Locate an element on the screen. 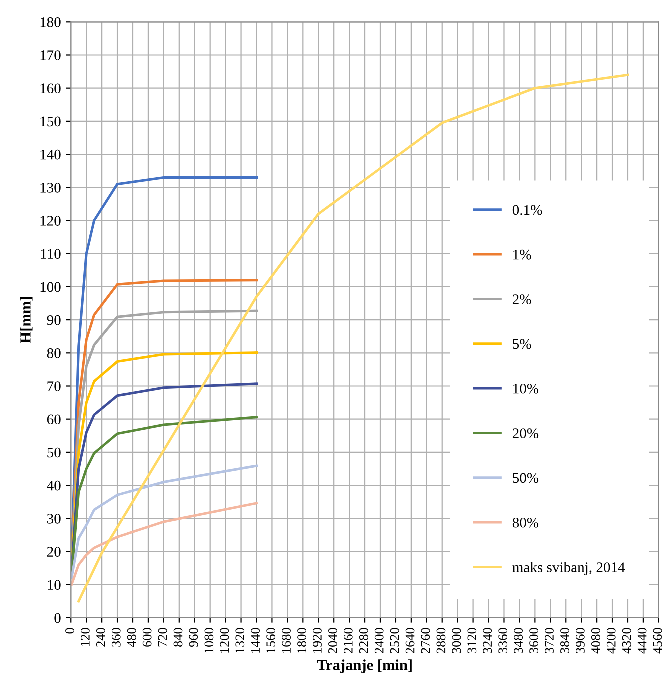 The width and height of the screenshot is (671, 692). x-tick-label: 3600 is located at coordinates (534, 641).